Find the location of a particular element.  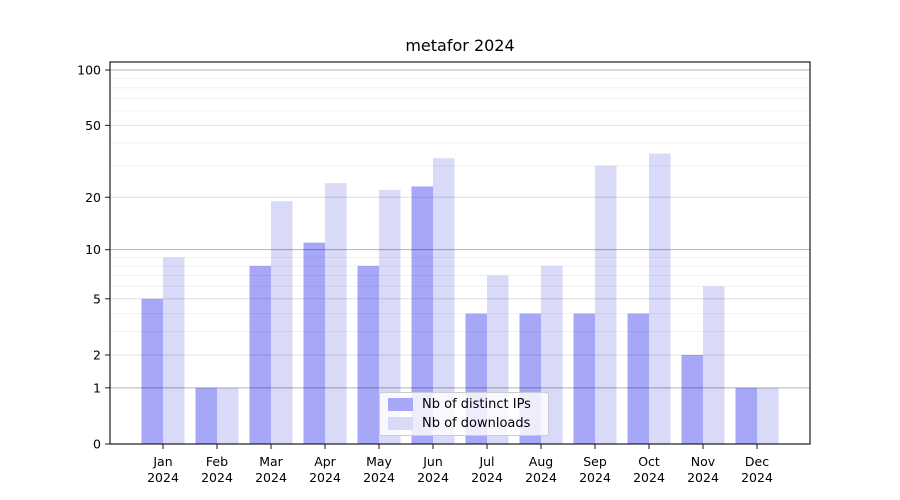

x-tick-label-apr: Apr 2024 is located at coordinates (325, 469).